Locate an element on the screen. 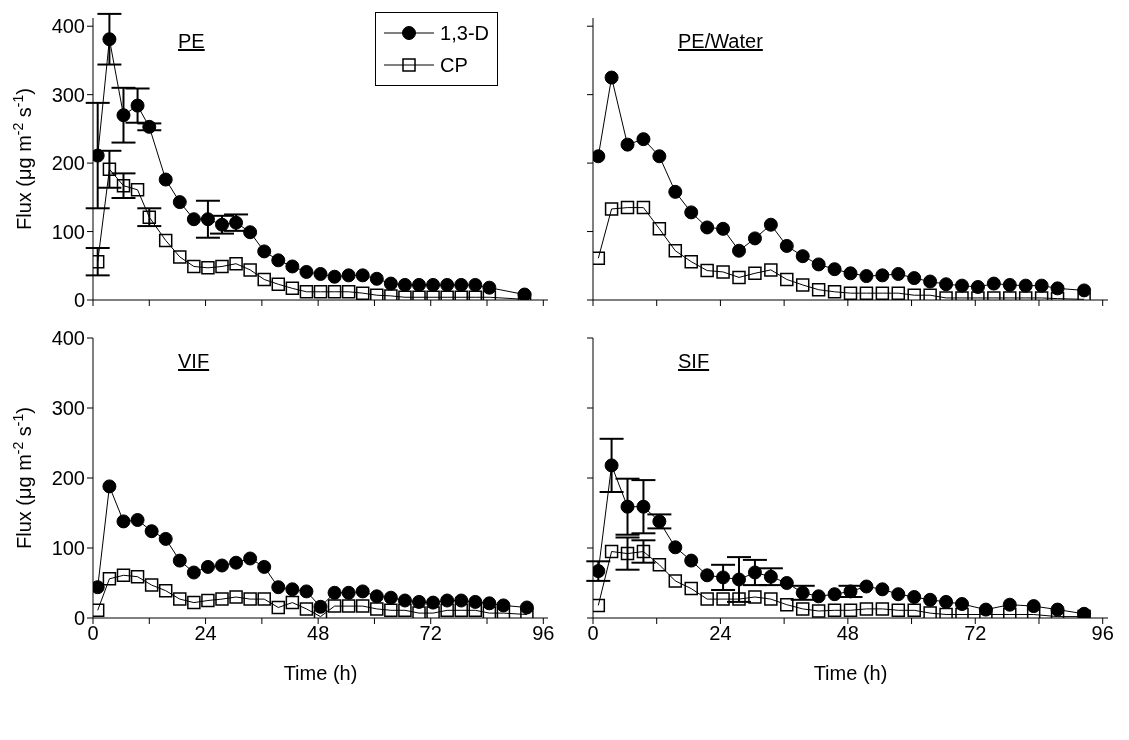  legend-label: CP is located at coordinates (454, 65).